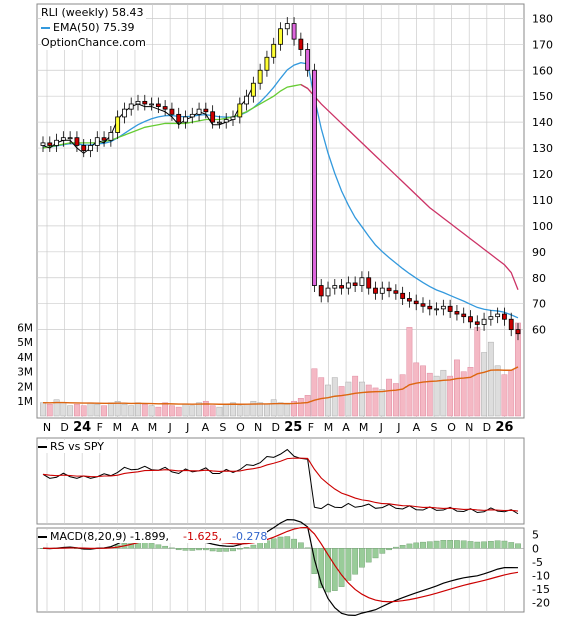 The width and height of the screenshot is (566, 620). What do you see at coordinates (148, 119) in the screenshot?
I see `price-trend-line` at bounding box center [148, 119].